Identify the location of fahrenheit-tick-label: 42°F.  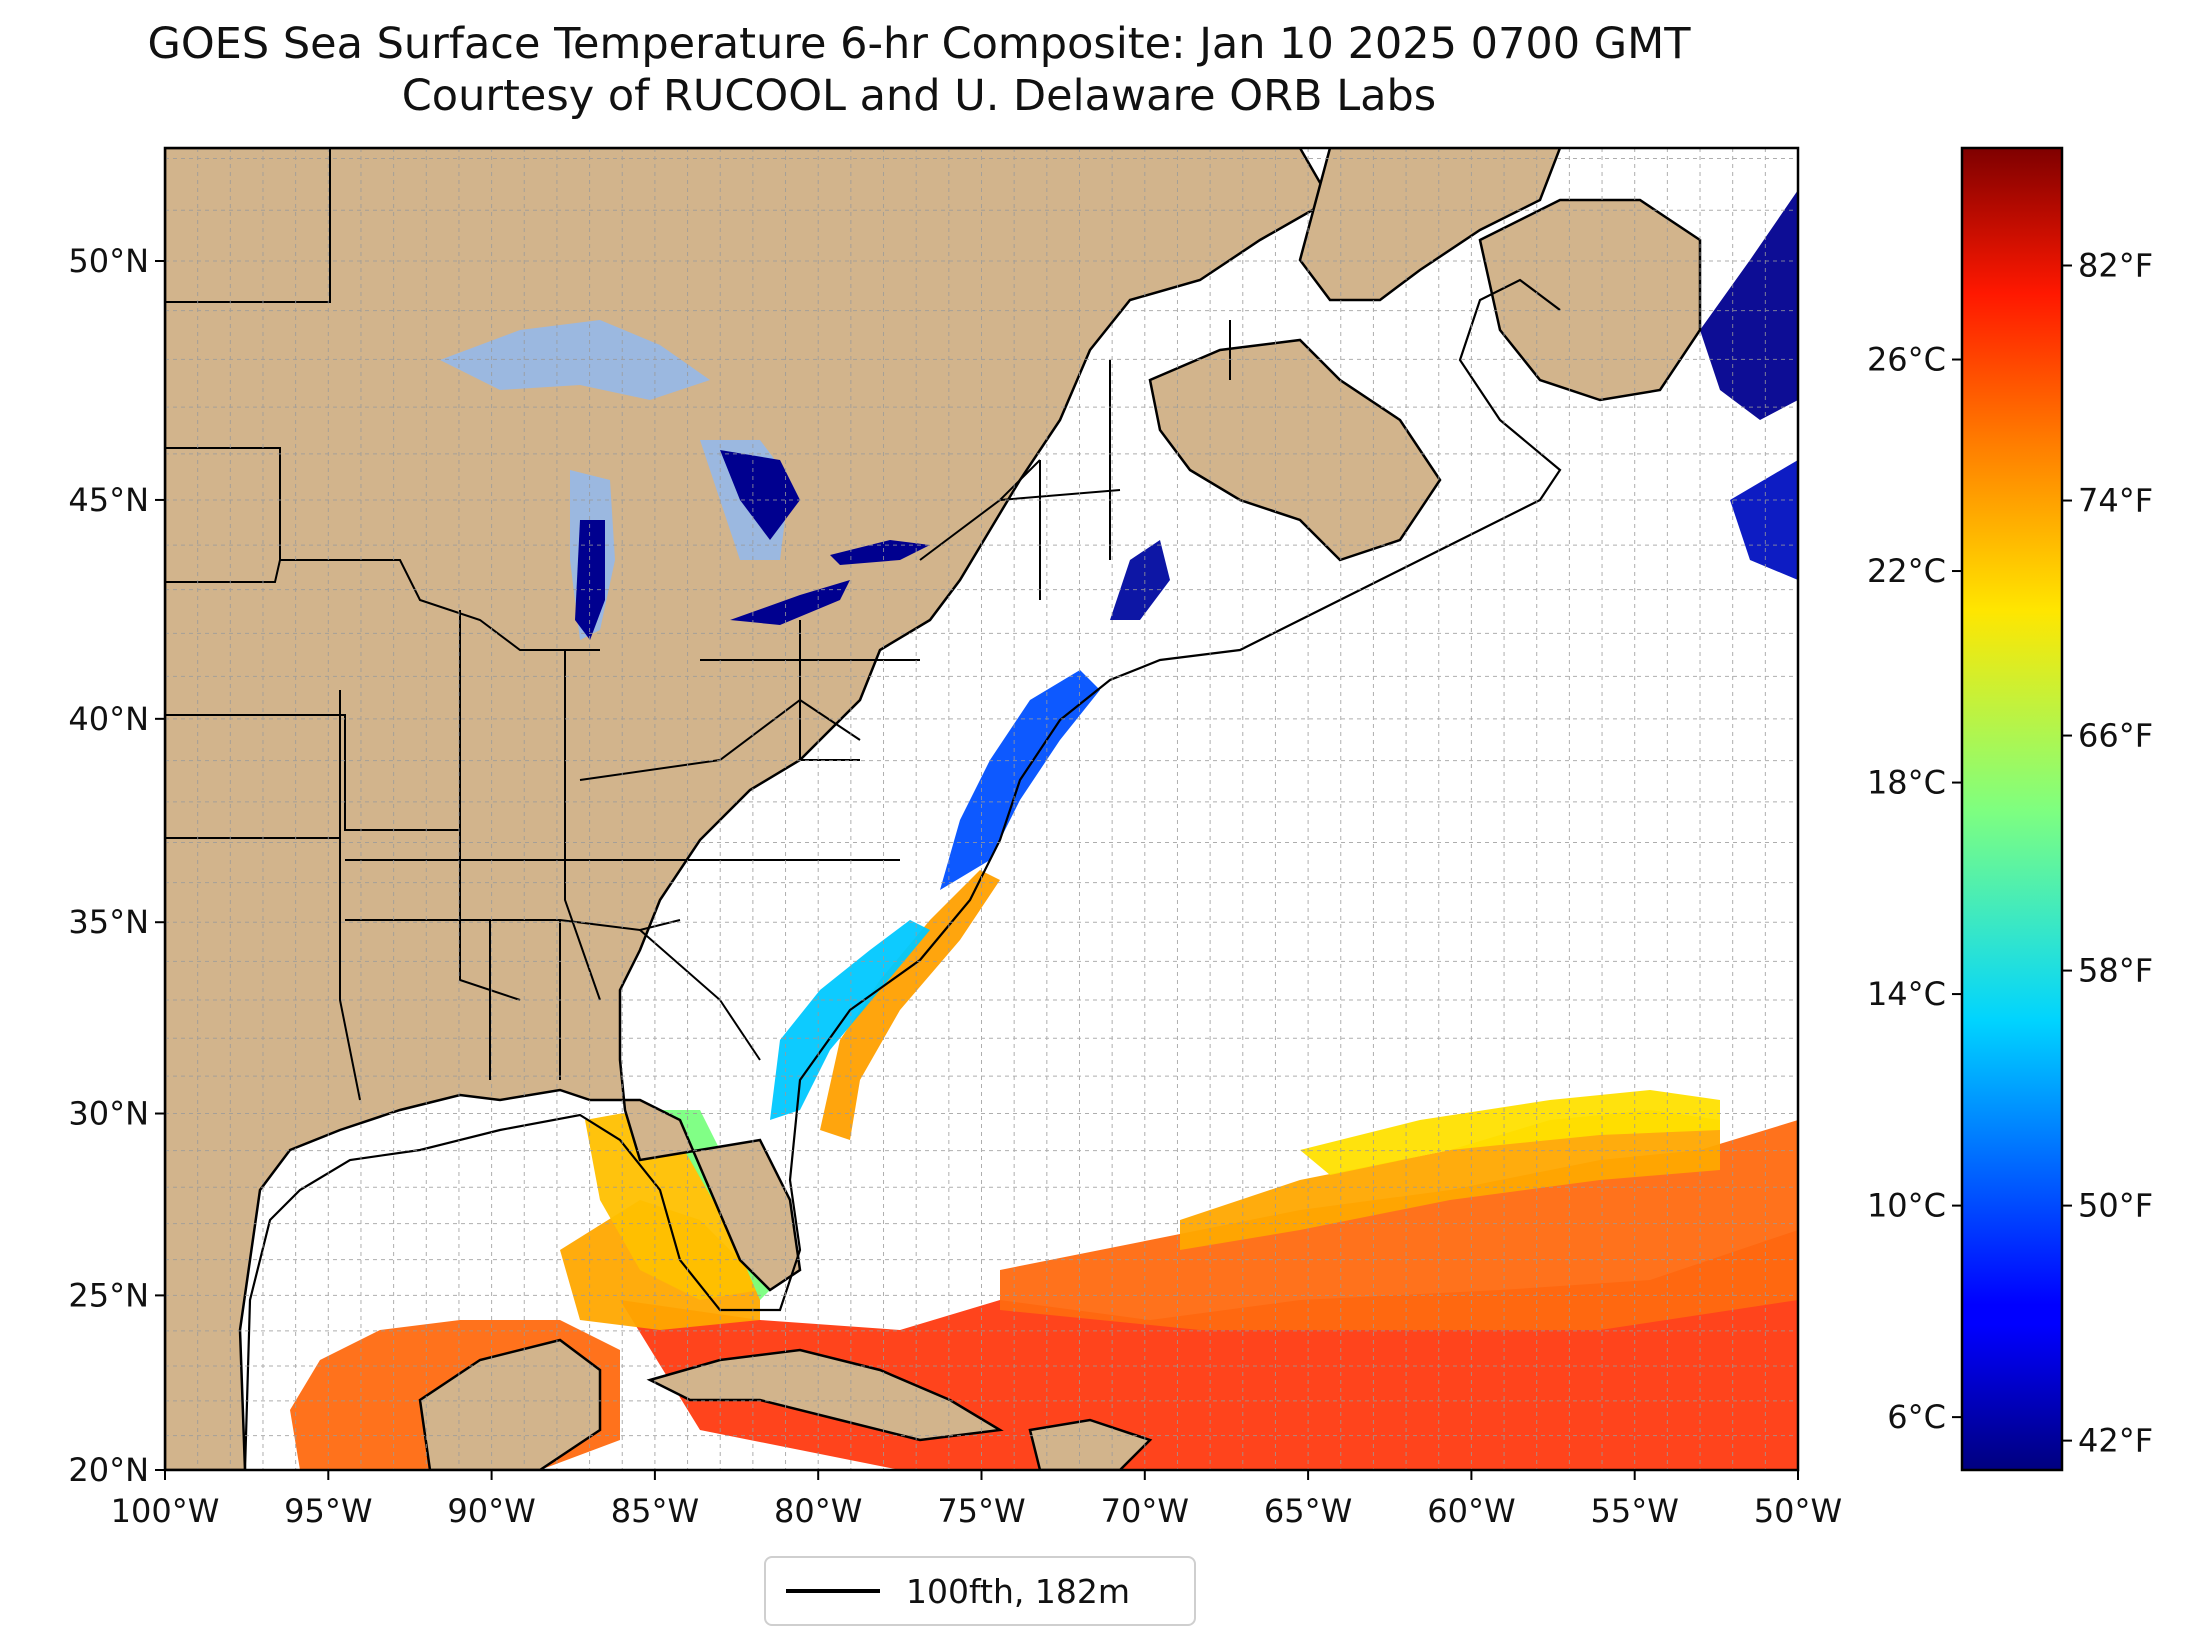
(2115, 1441).